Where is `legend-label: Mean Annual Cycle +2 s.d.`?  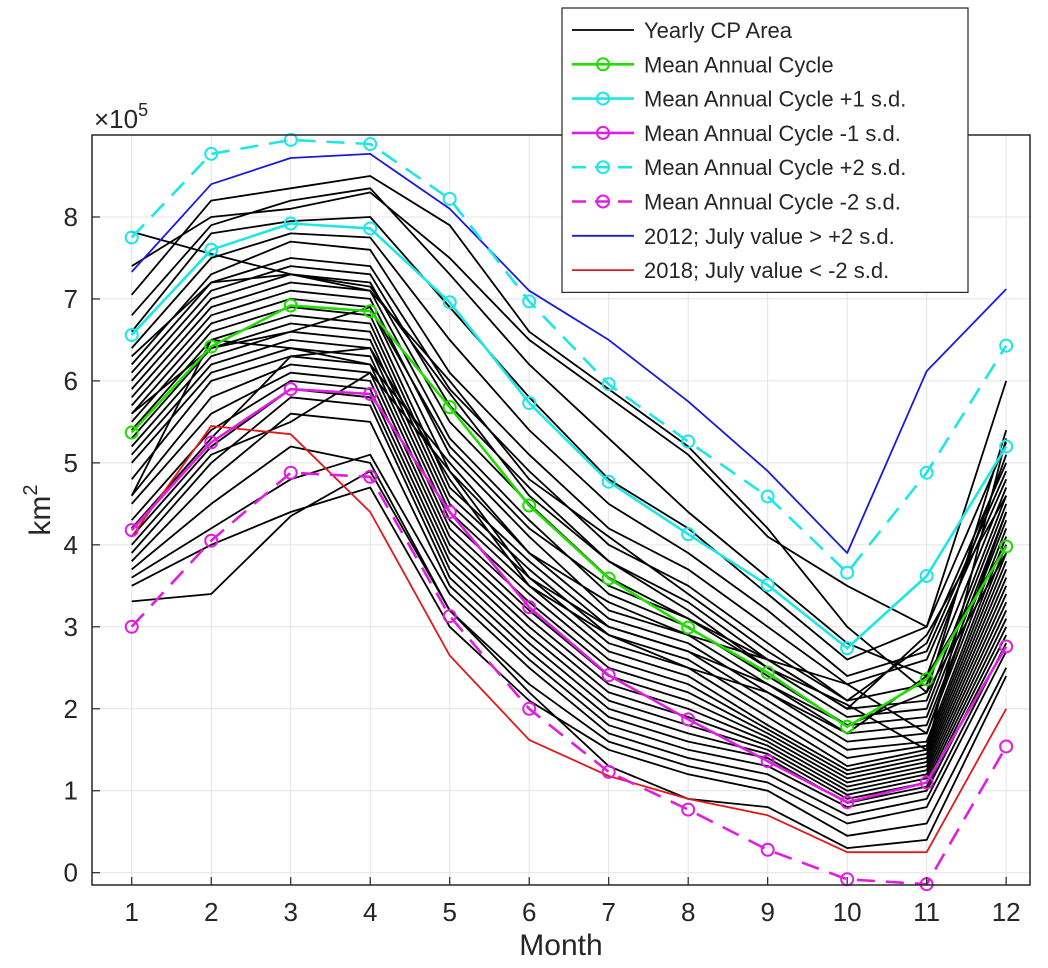
legend-label: Mean Annual Cycle +2 s.d. is located at coordinates (775, 167).